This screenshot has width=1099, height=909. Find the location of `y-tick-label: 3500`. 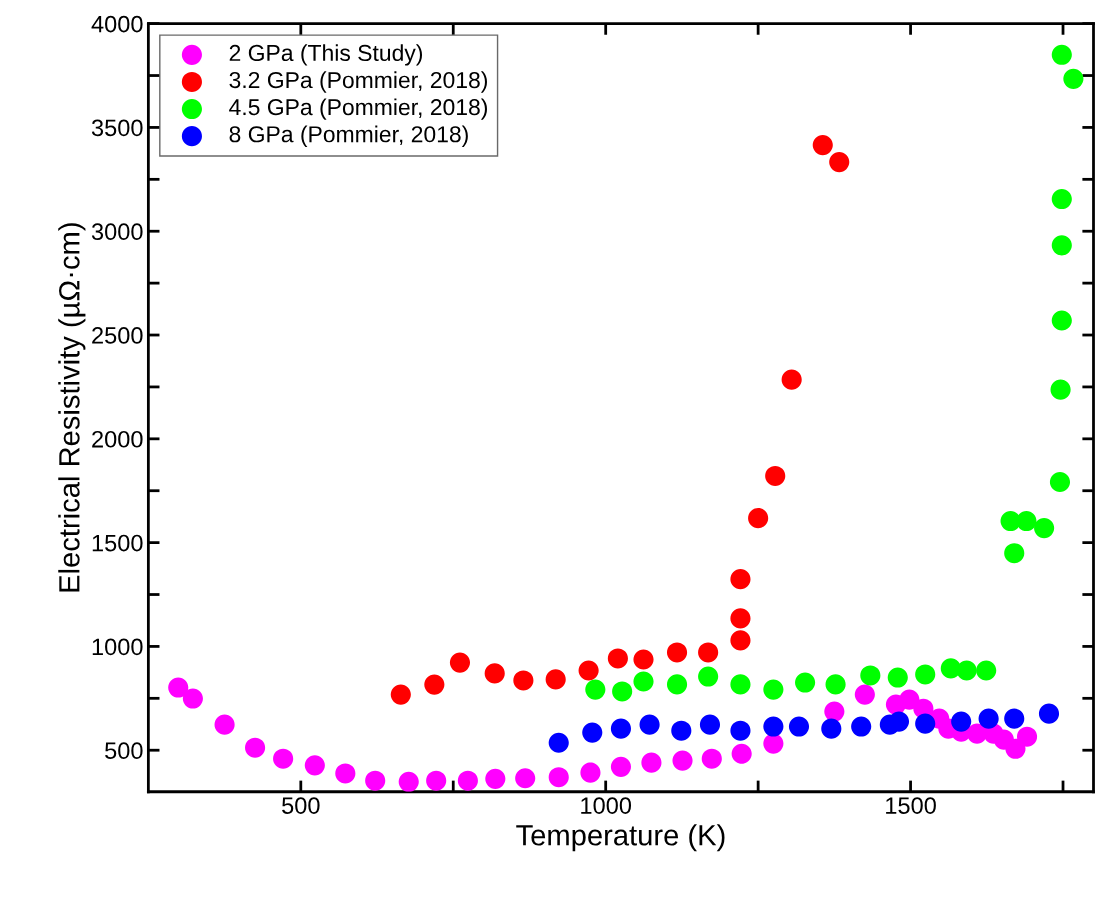

y-tick-label: 3500 is located at coordinates (117, 128).